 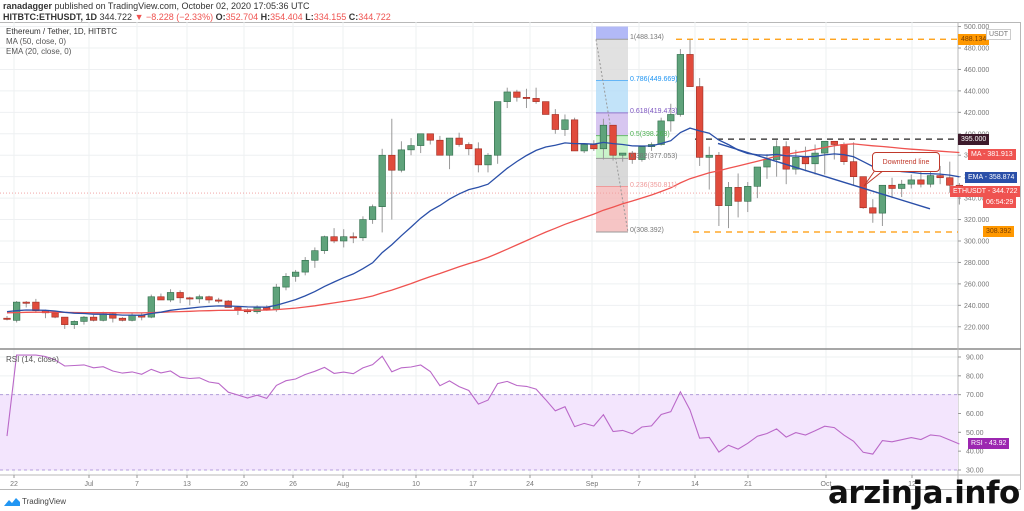 I want to click on close-label: C:, so click(x=353, y=17).